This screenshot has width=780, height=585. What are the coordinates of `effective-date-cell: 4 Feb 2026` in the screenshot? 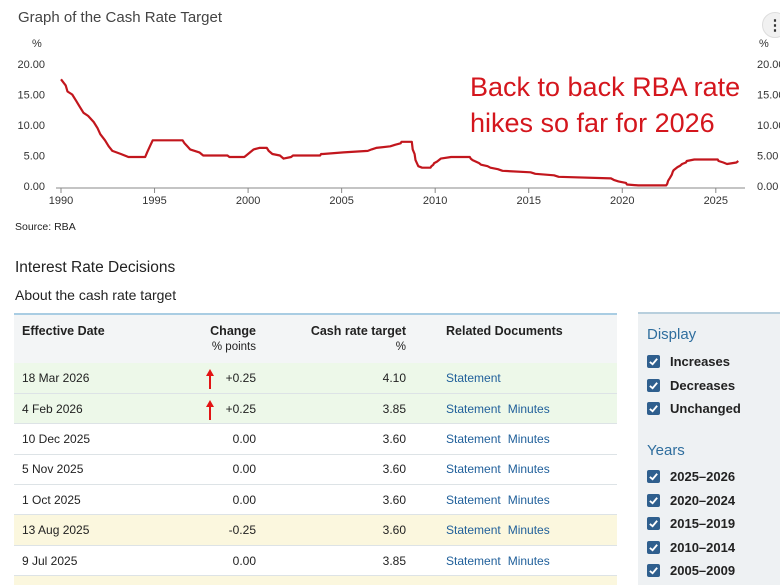 It's located at (94, 409).